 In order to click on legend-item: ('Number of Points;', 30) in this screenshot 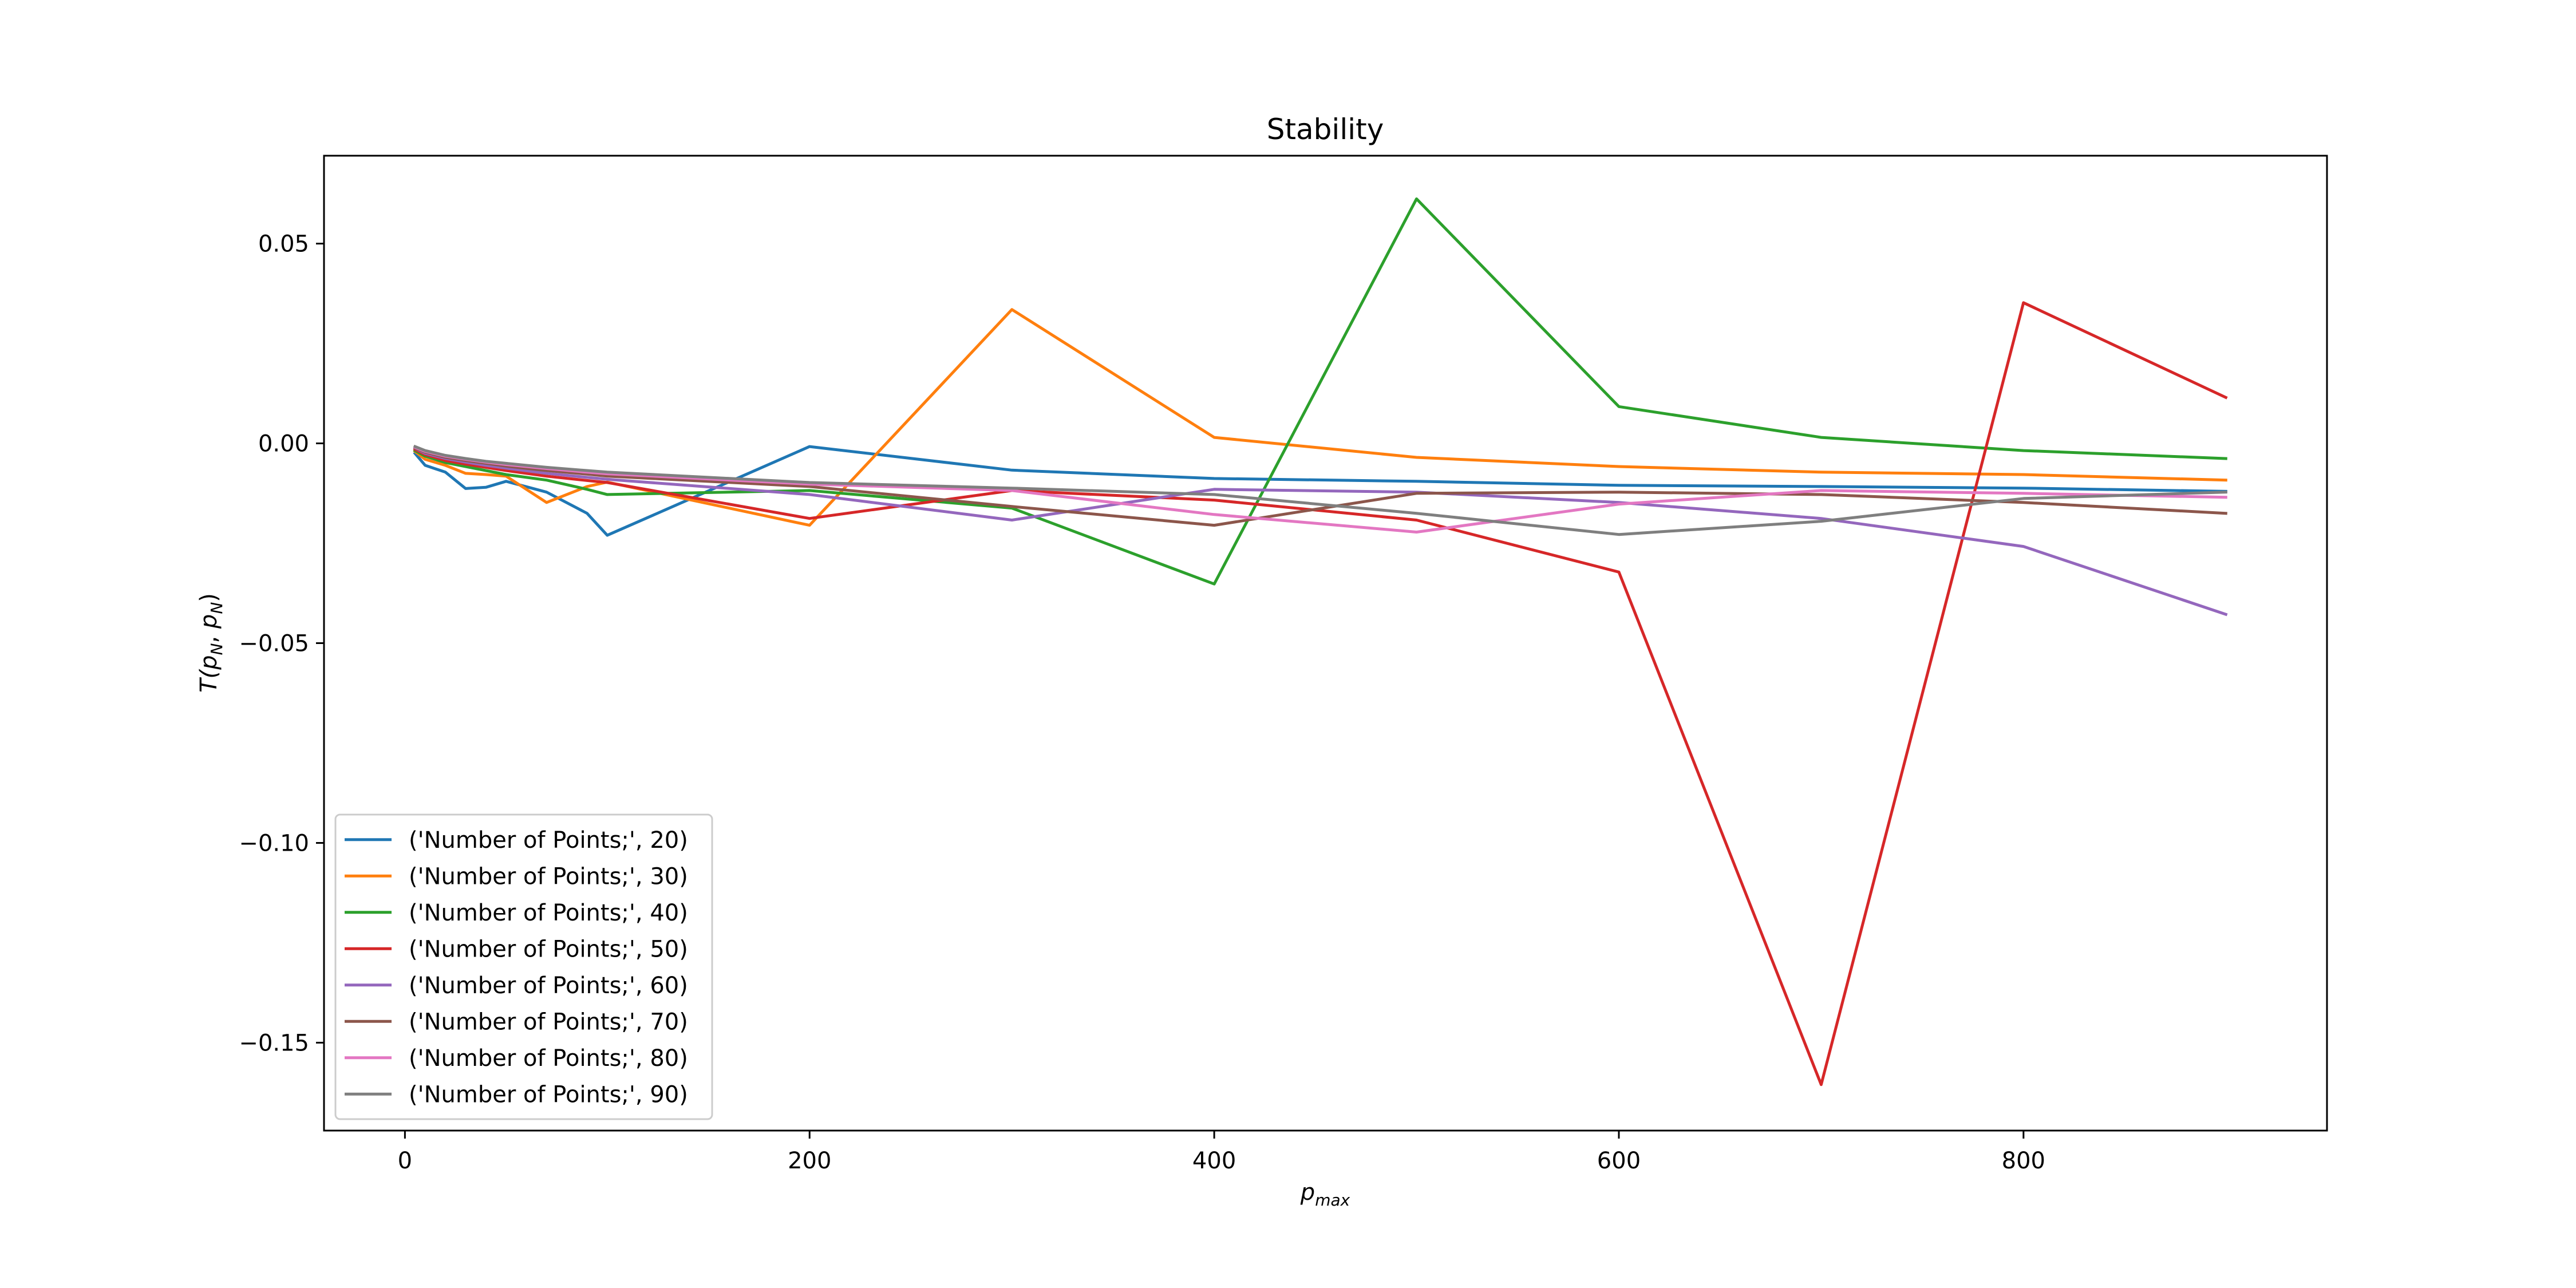, I will do `click(516, 876)`.